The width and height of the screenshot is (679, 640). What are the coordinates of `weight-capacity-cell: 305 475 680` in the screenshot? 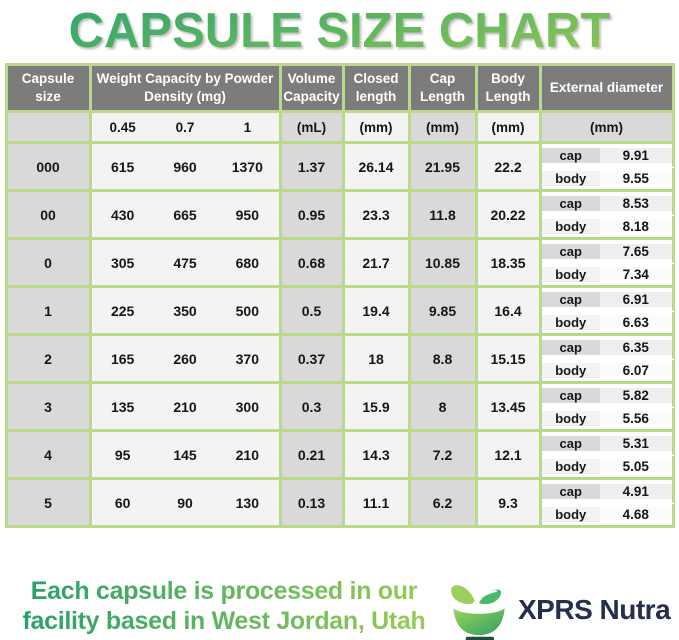 It's located at (186, 264).